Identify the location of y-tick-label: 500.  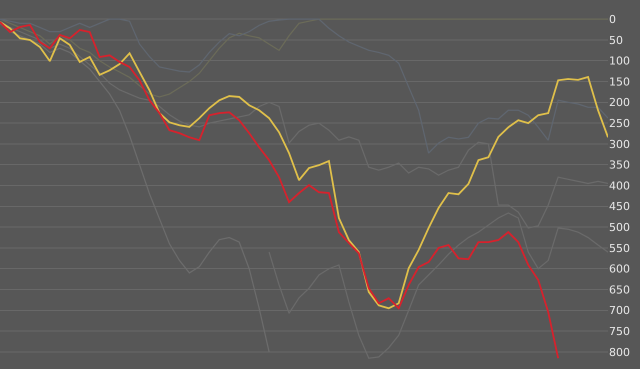
(619, 227).